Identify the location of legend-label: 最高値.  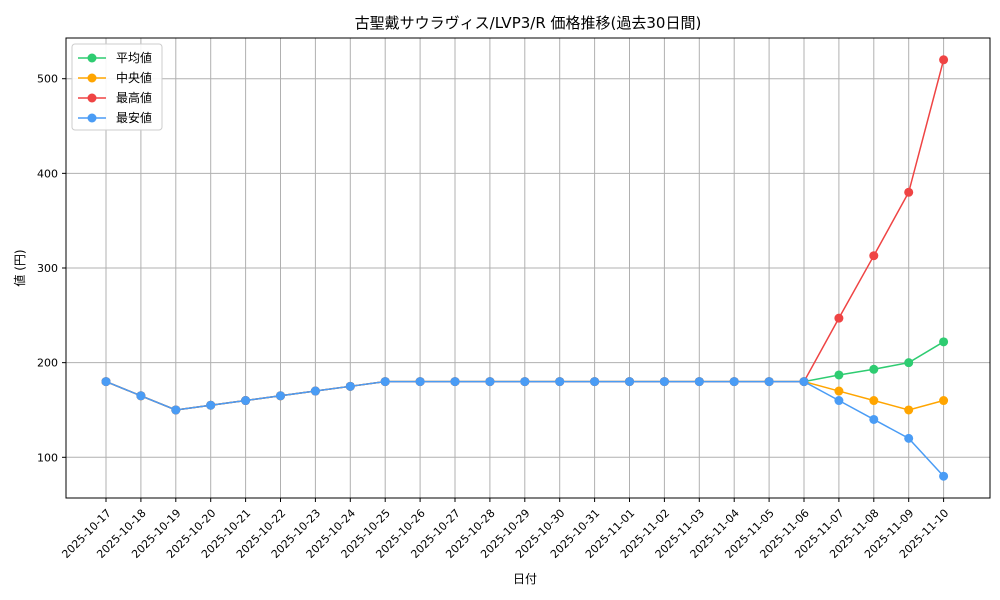
(134, 97).